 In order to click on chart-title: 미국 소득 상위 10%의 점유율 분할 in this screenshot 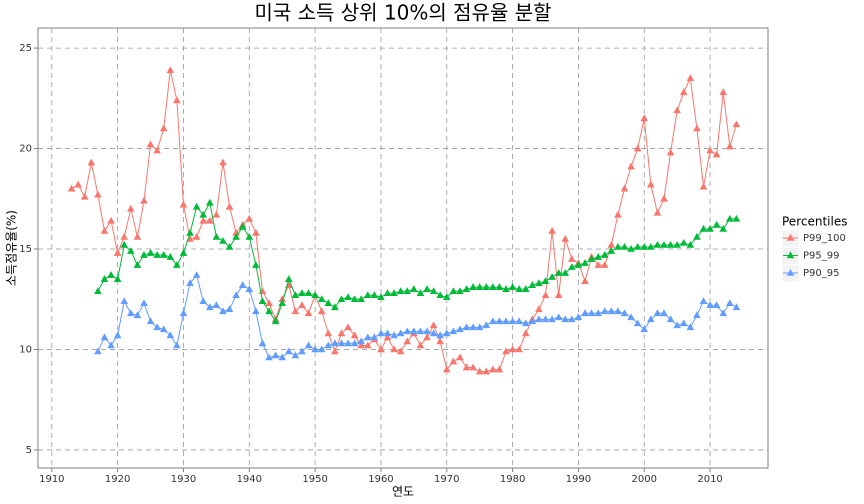, I will do `click(402, 13)`.